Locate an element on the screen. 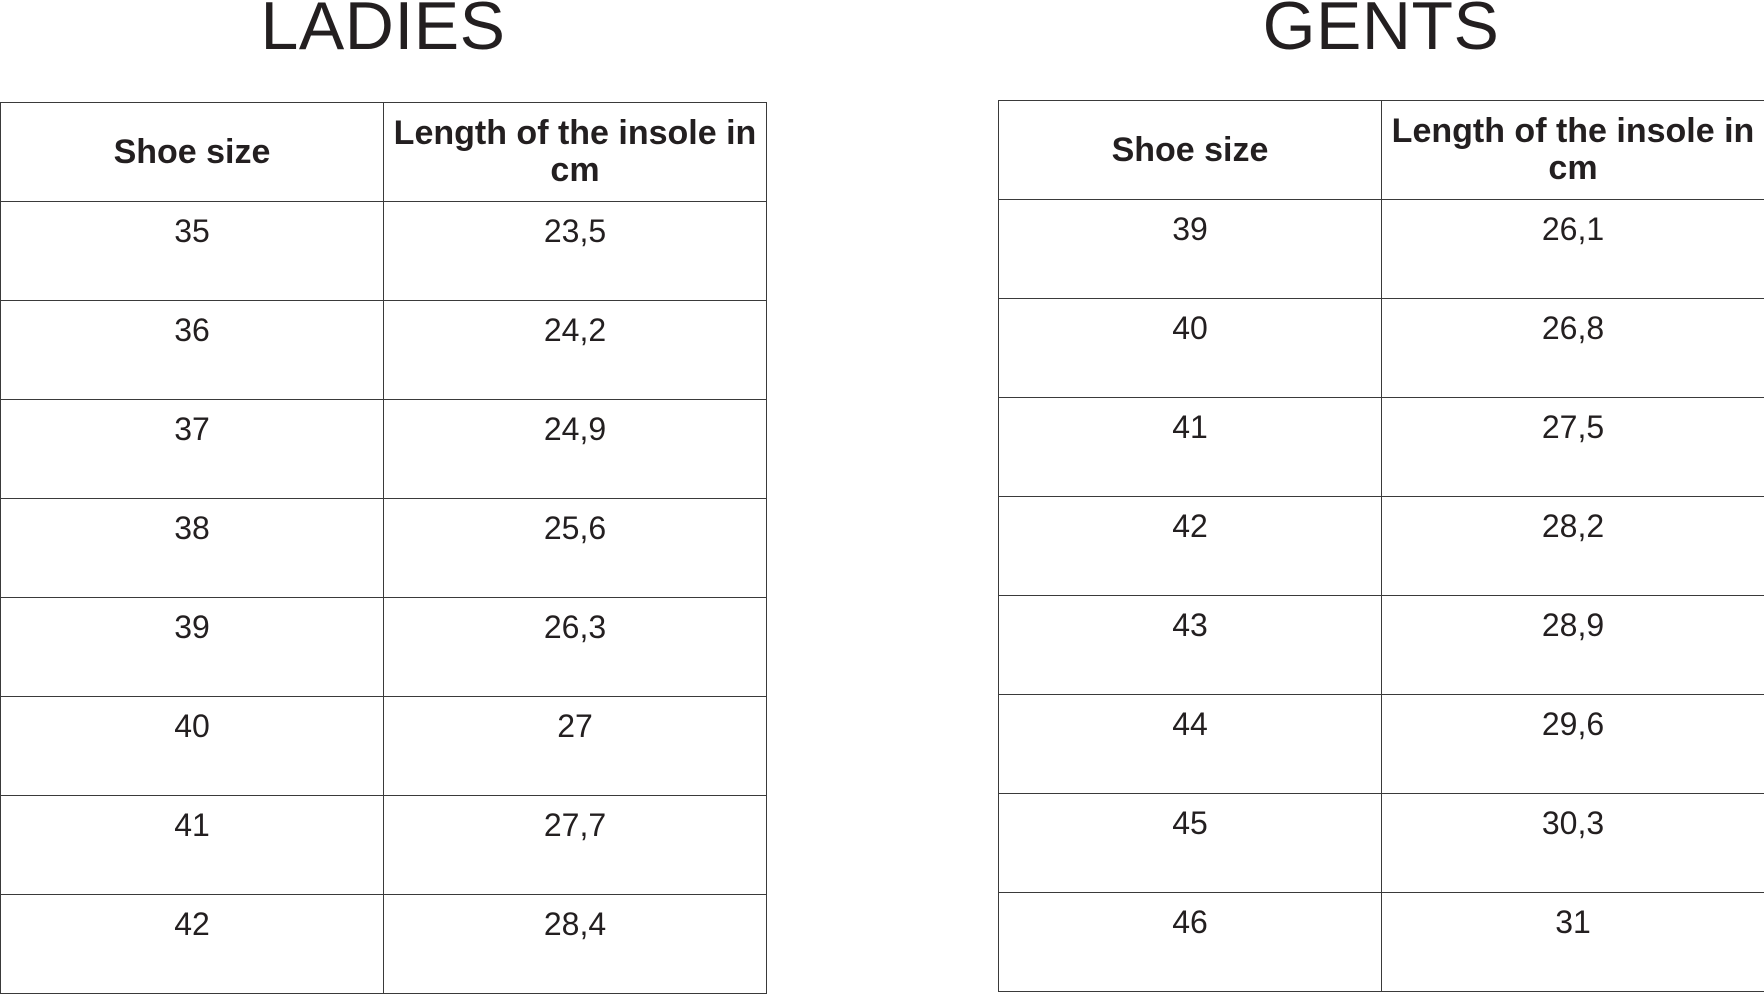  table-row: 40 27 is located at coordinates (383, 746).